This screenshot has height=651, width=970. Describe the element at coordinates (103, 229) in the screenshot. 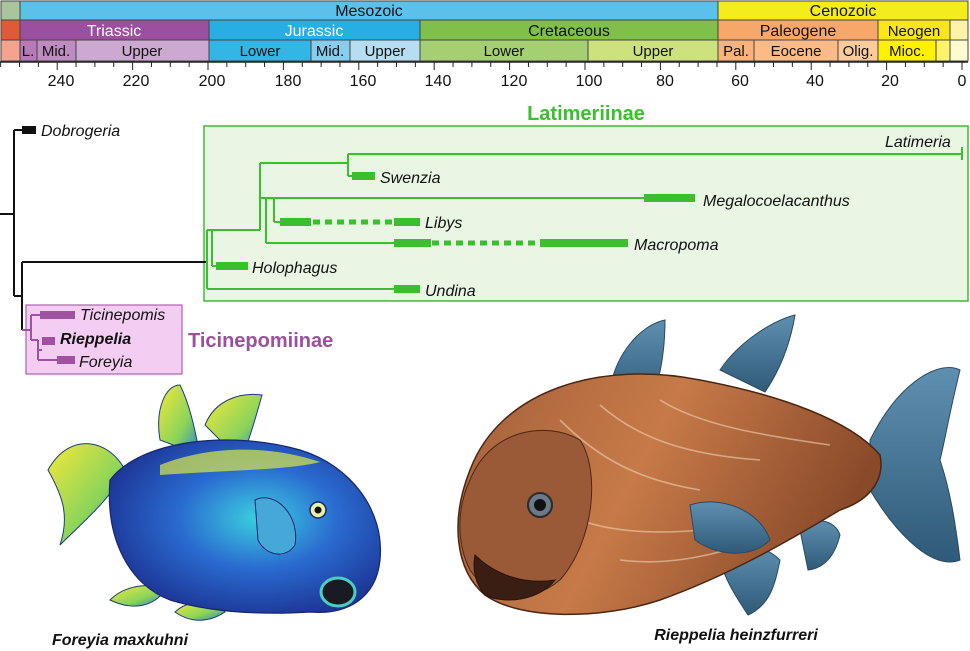

I see `tree-backbone` at that location.